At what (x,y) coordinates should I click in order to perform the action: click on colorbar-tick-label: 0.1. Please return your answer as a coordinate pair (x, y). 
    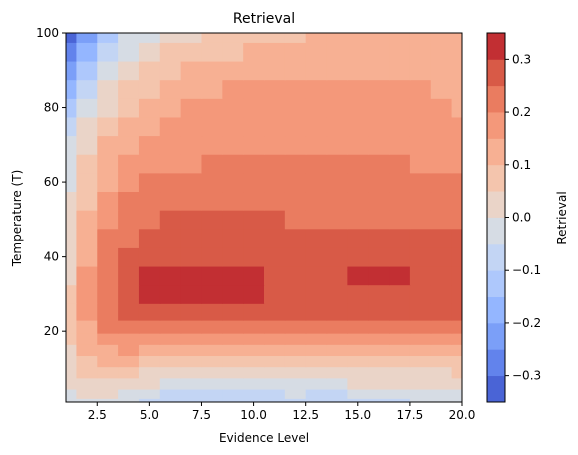
    Looking at the image, I should click on (521, 165).